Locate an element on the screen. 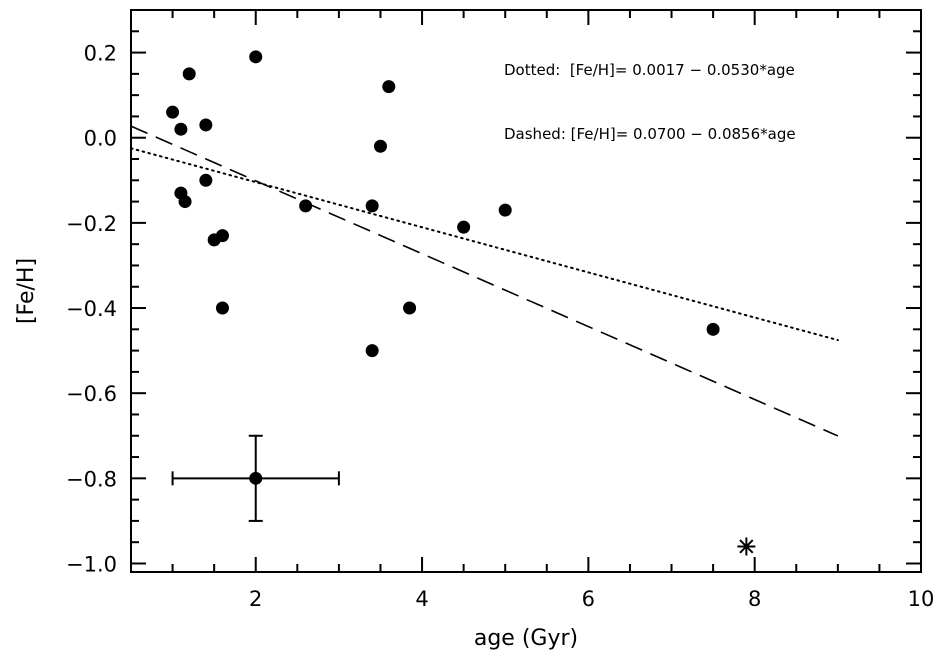 Image resolution: width=944 pixels, height=658 pixels. x-tick-label: 8 is located at coordinates (754, 599).